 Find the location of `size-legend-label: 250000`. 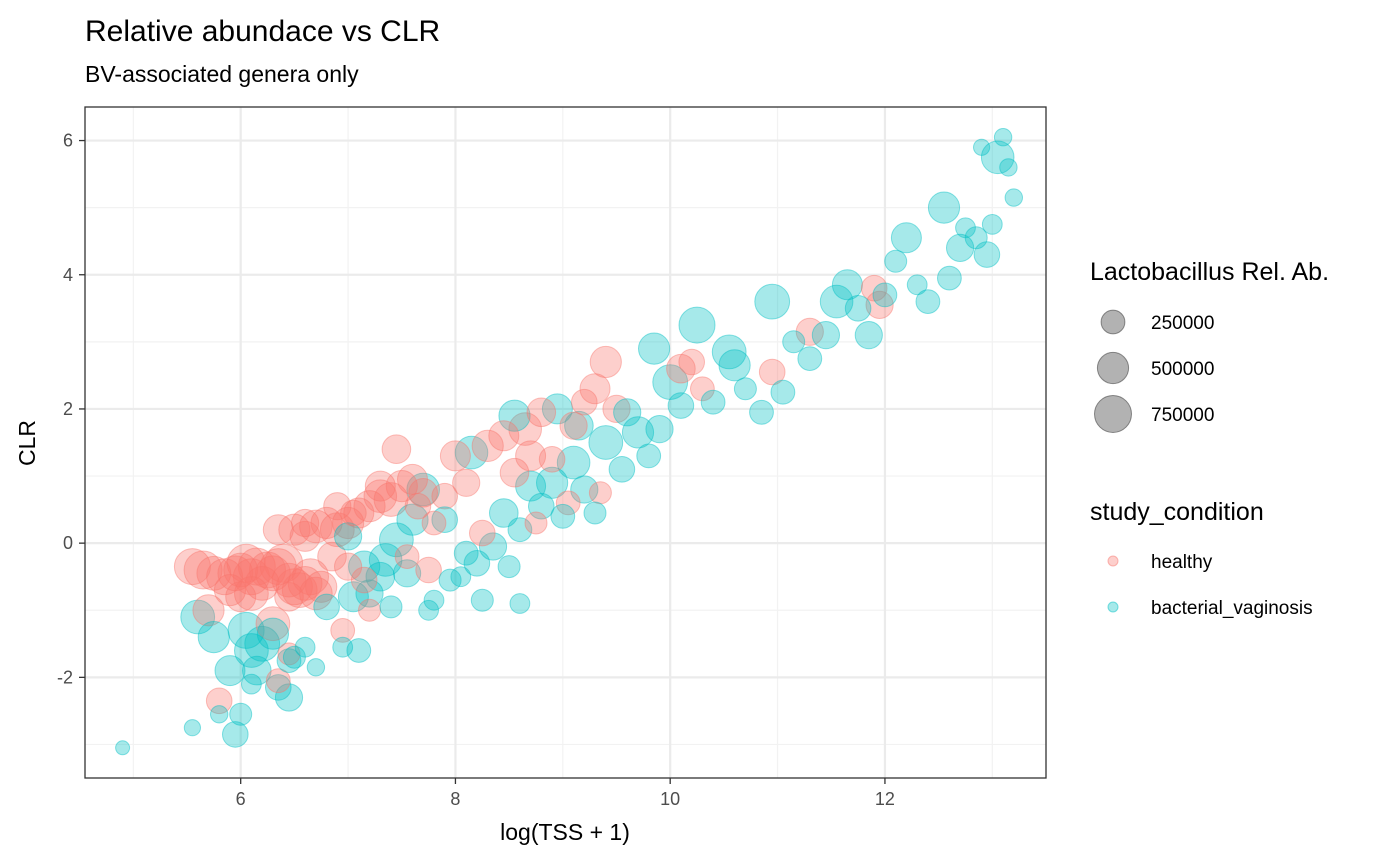

size-legend-label: 250000 is located at coordinates (1182, 323).